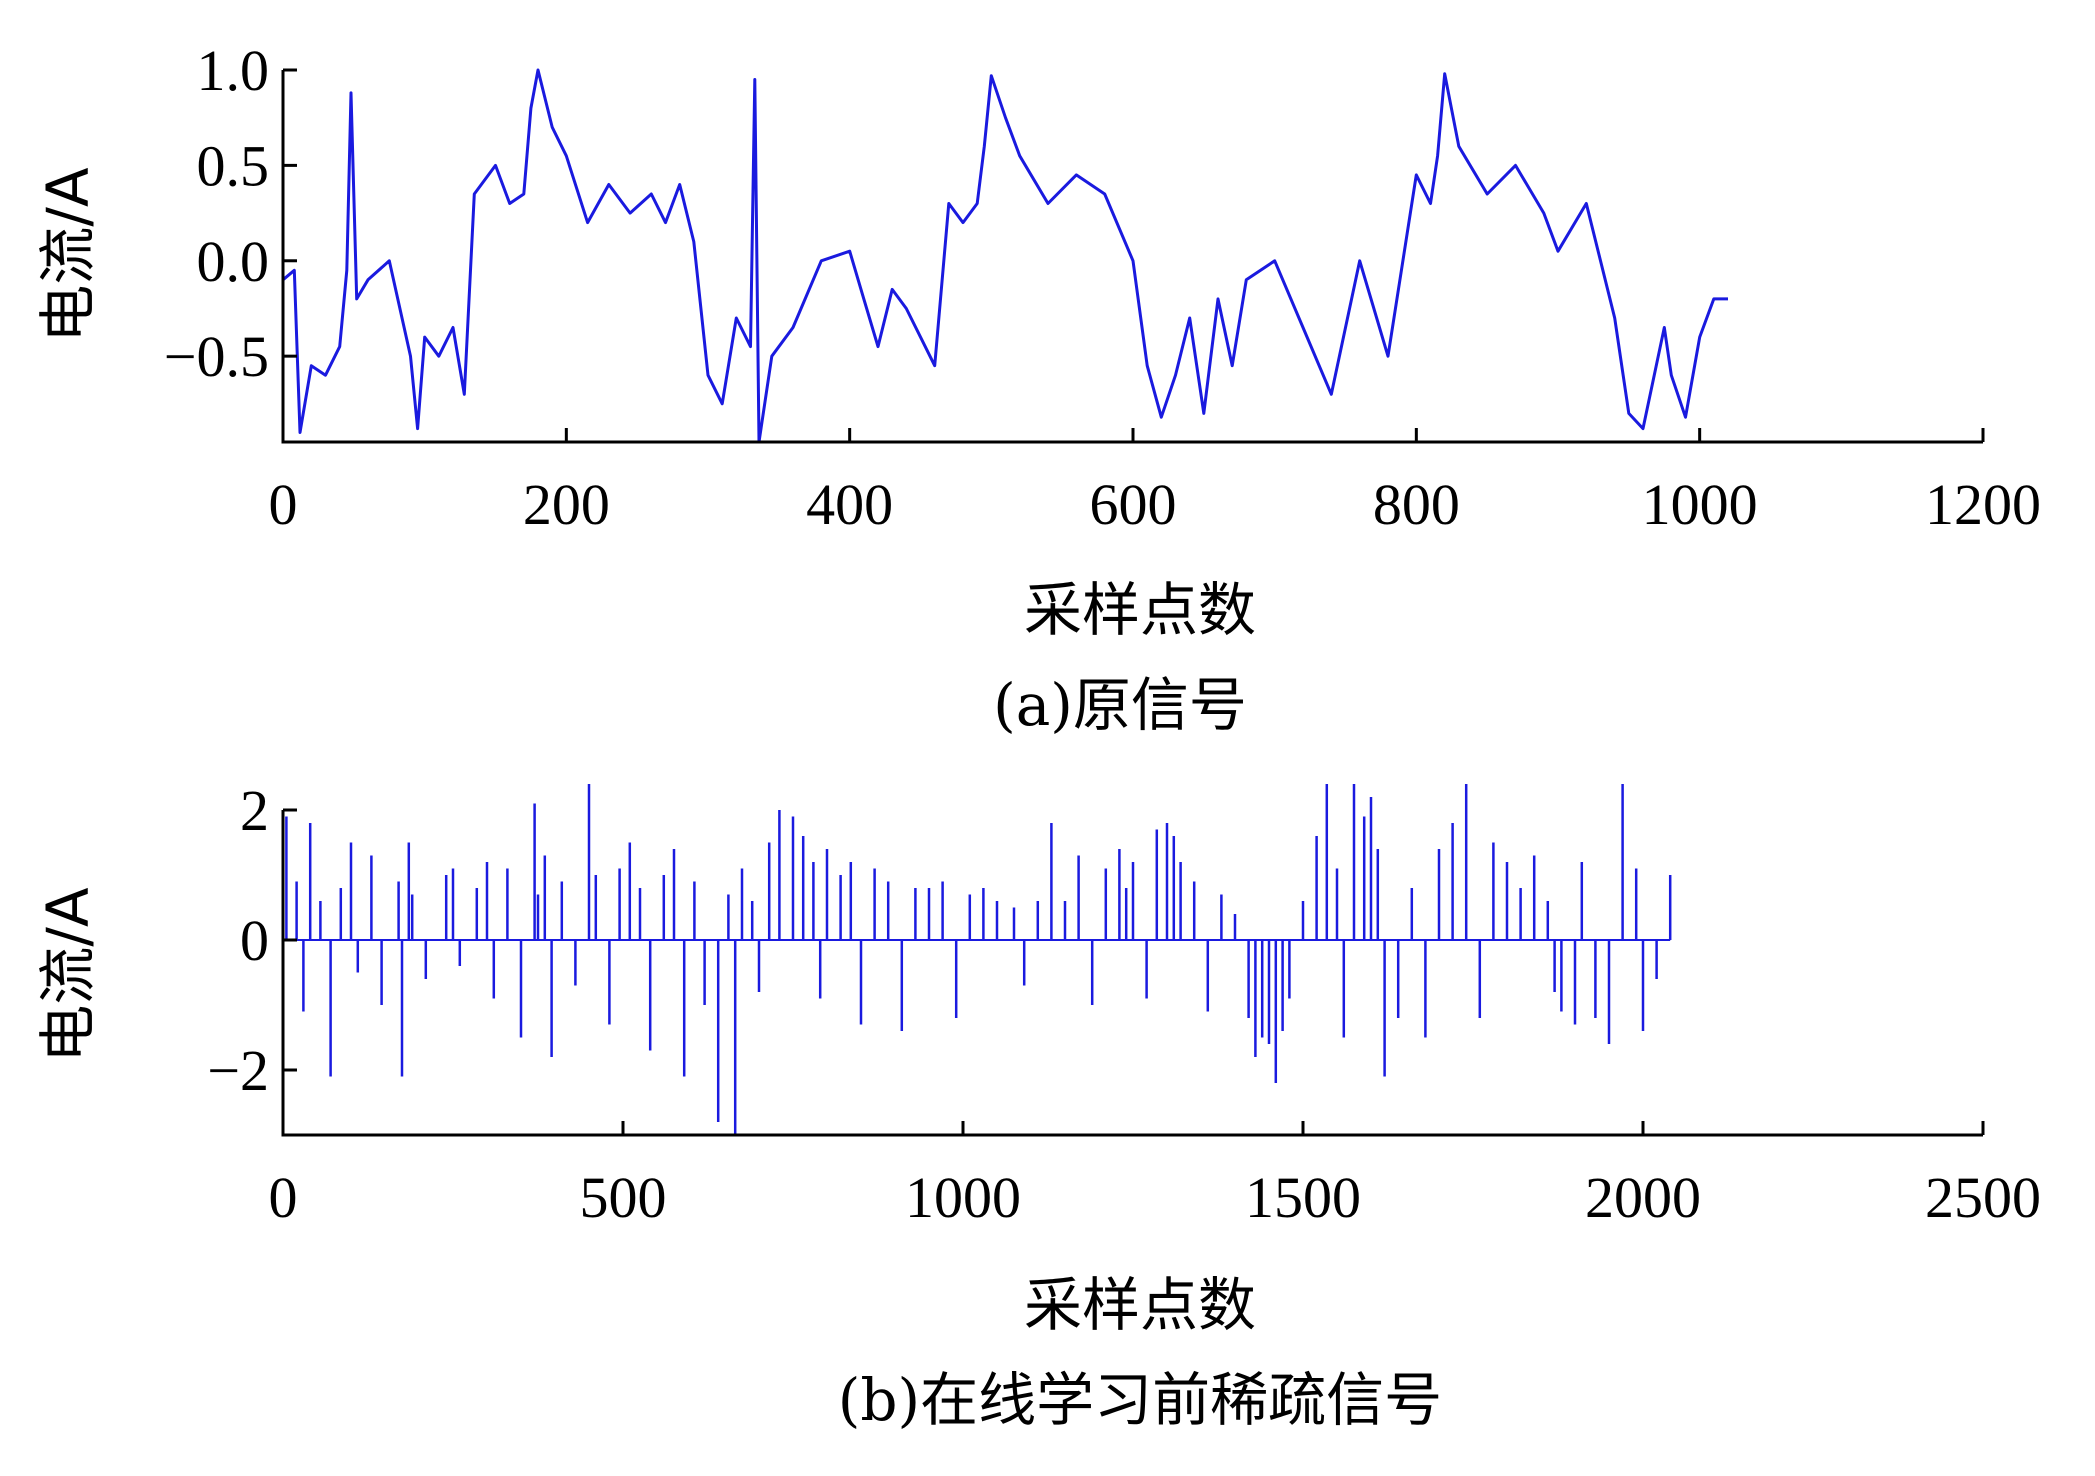 The width and height of the screenshot is (2095, 1476). What do you see at coordinates (1416, 504) in the screenshot?
I see `x-tick-label: 800` at bounding box center [1416, 504].